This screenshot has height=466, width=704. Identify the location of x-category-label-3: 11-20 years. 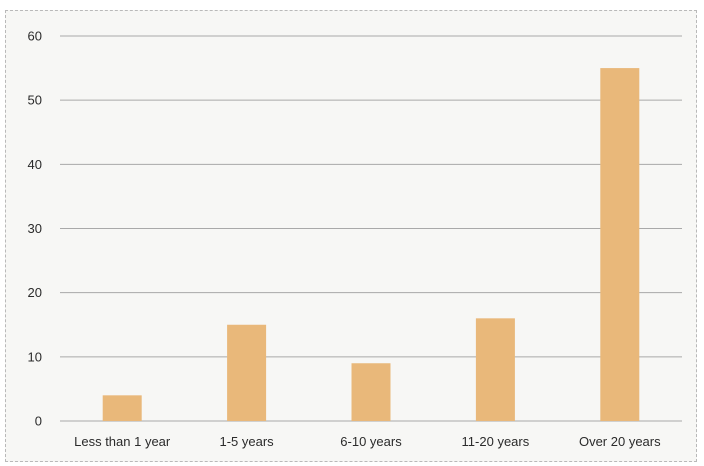
(496, 441).